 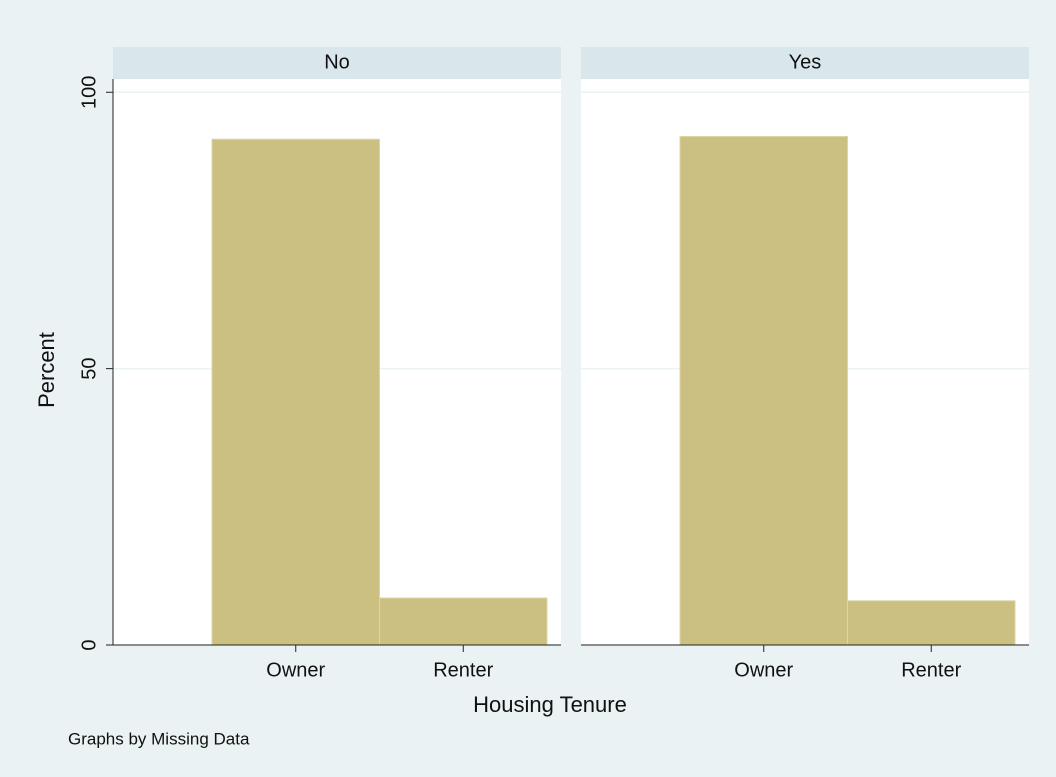 I want to click on y-axis-title: Percent, so click(x=46, y=370).